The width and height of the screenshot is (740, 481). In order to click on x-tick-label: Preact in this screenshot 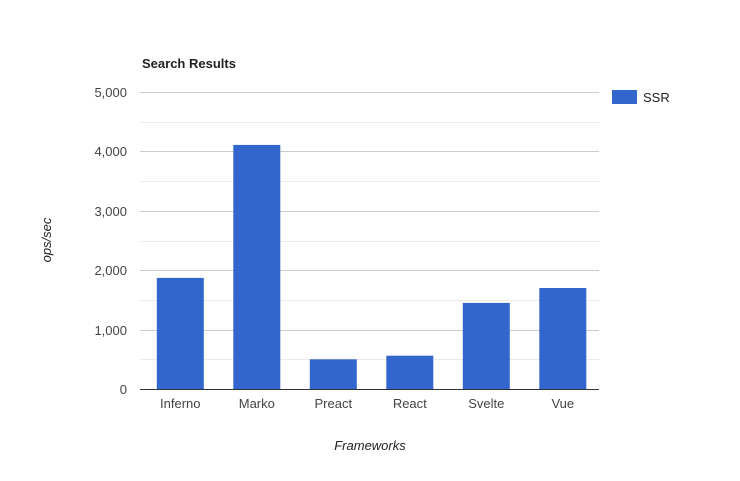, I will do `click(334, 403)`.